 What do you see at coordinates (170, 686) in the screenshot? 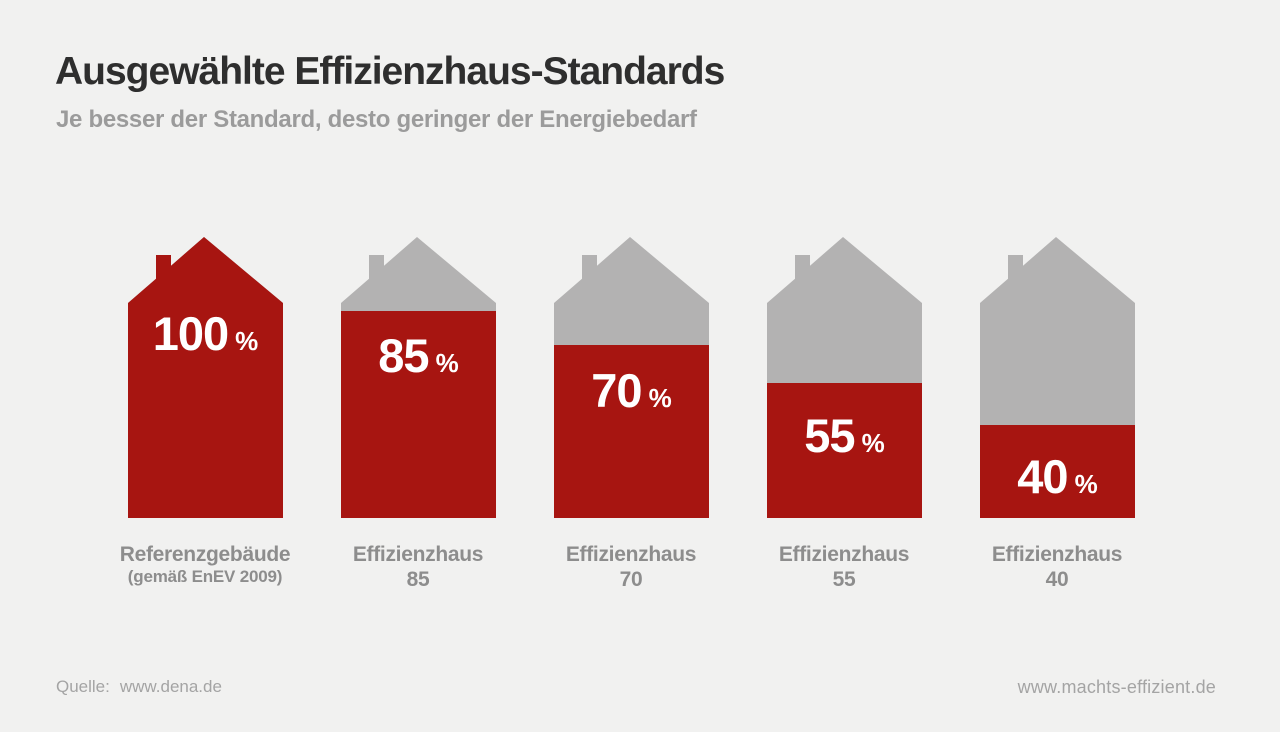
I see `source-url: www.dena.de` at bounding box center [170, 686].